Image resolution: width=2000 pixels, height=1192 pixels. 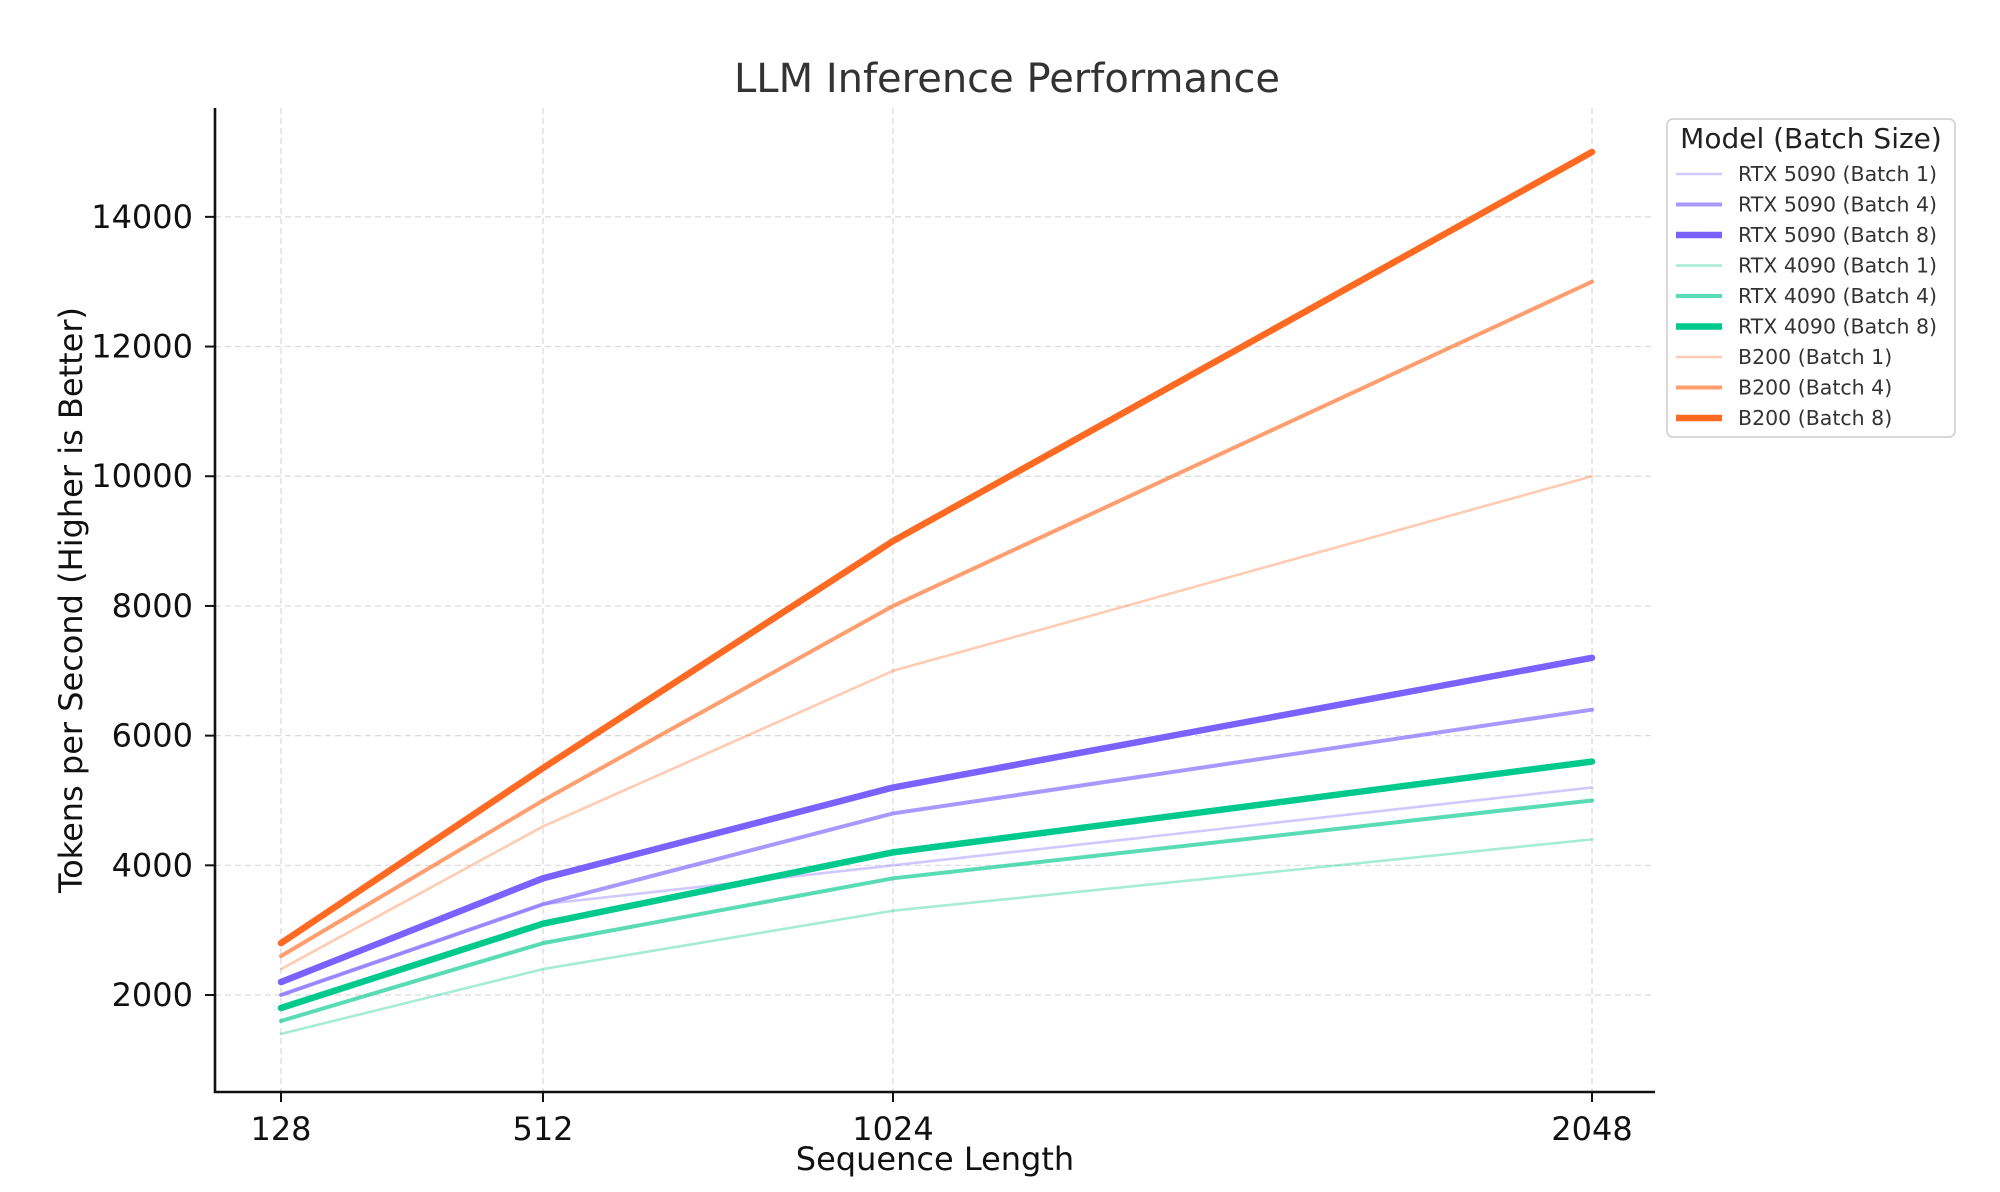 What do you see at coordinates (1811, 138) in the screenshot?
I see `legend-title: Model (Batch Size)` at bounding box center [1811, 138].